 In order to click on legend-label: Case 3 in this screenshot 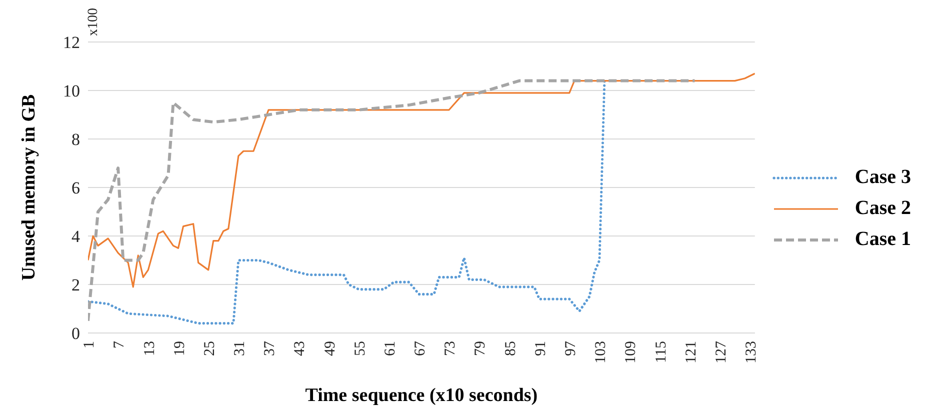, I will do `click(882, 177)`.